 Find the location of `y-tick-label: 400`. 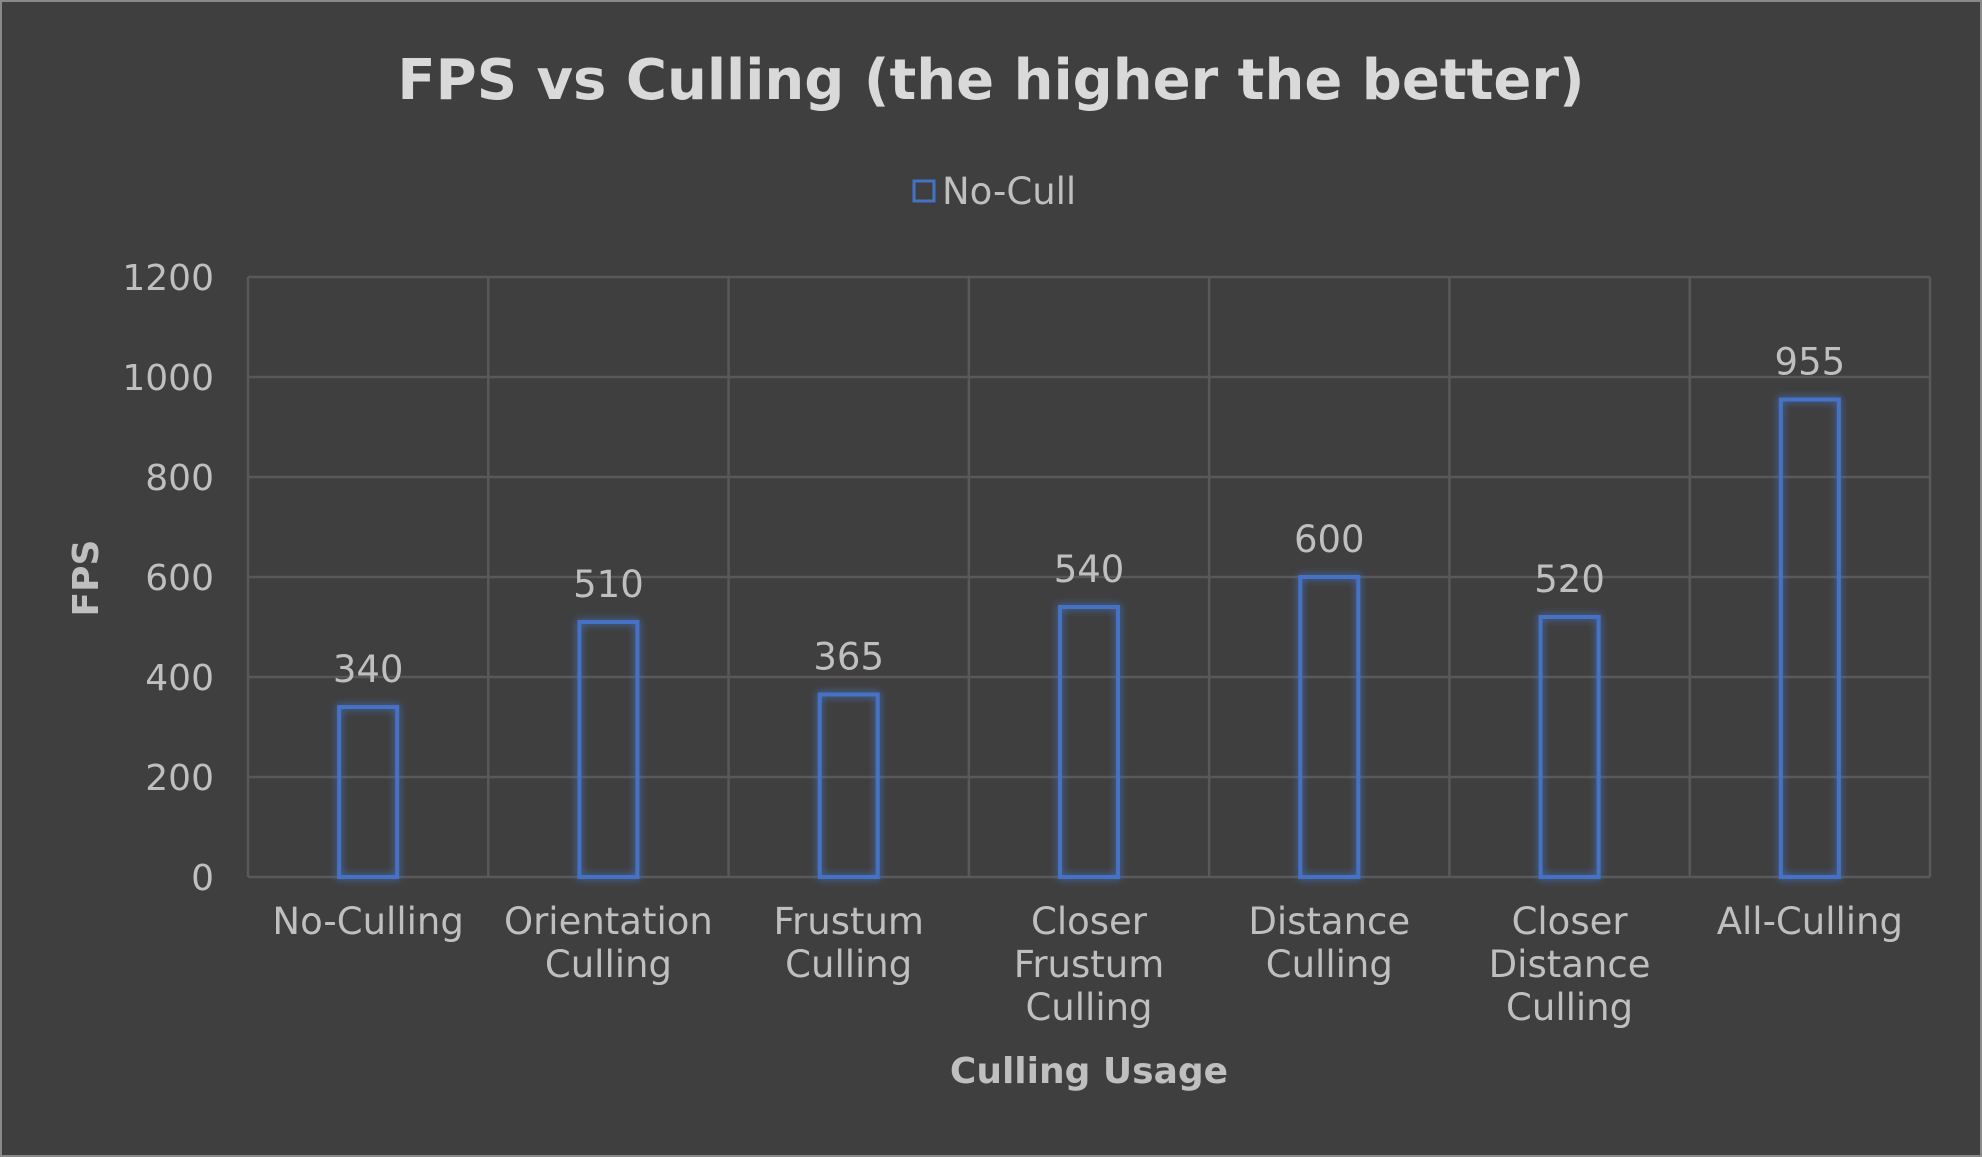

y-tick-label: 400 is located at coordinates (179, 678).